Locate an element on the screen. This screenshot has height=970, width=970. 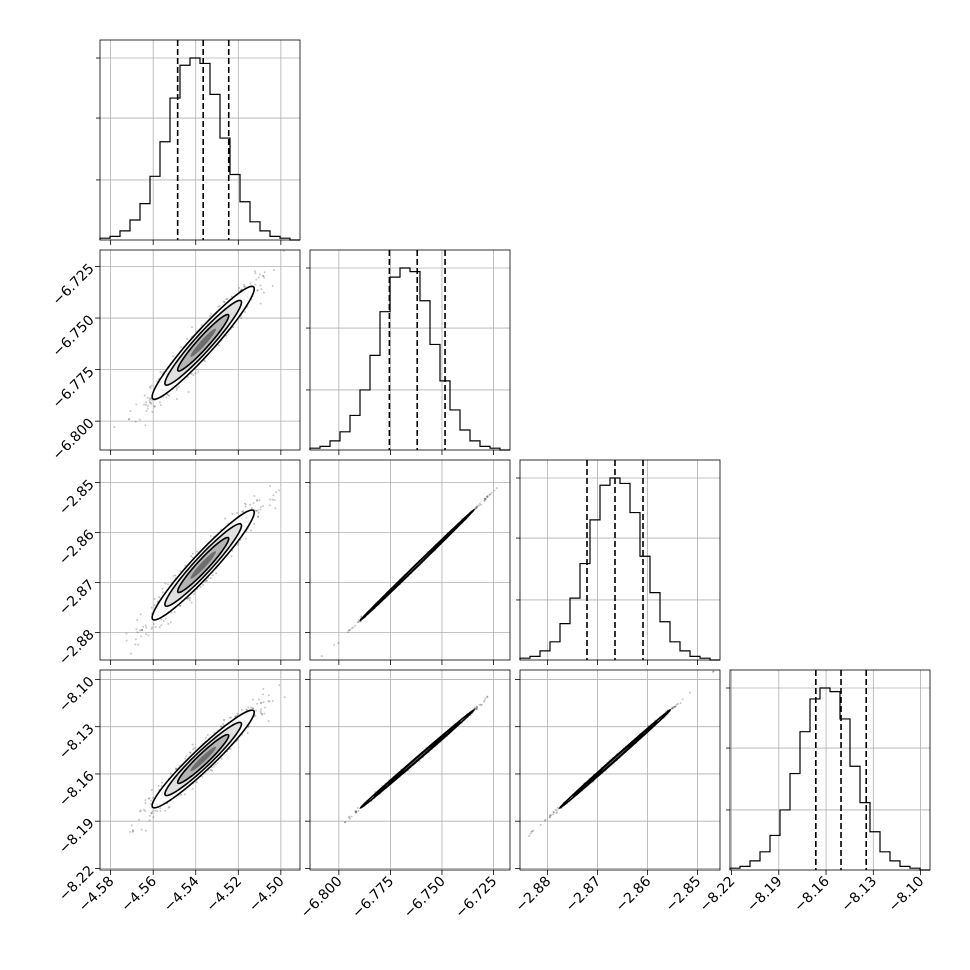
x-tick-label-2: −6.725 is located at coordinates (476, 898).